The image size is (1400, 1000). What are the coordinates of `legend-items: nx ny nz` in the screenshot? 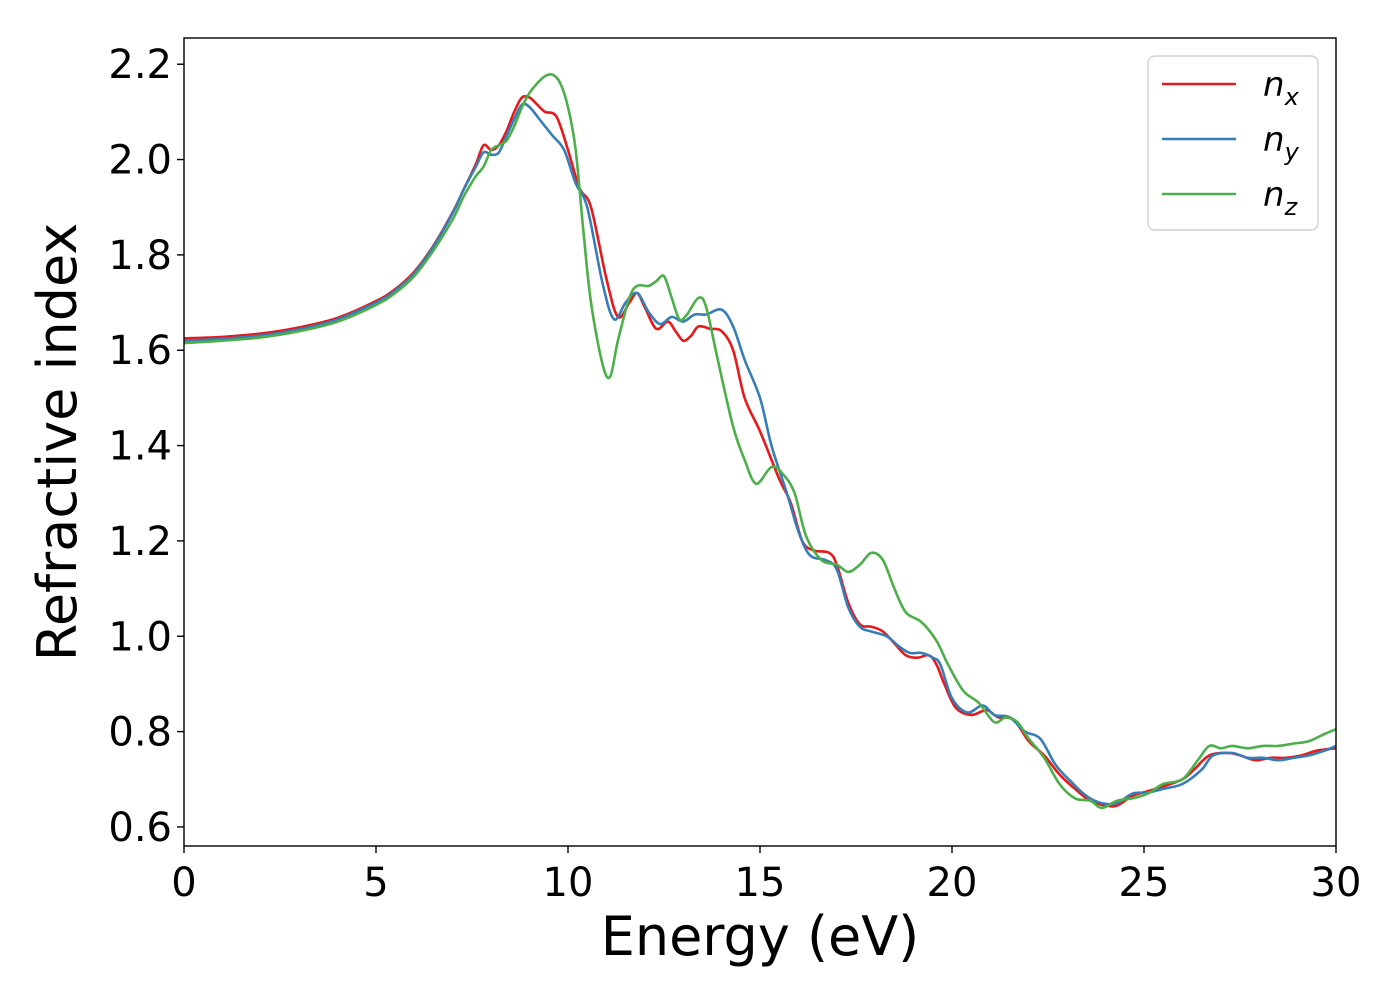 It's located at (1231, 143).